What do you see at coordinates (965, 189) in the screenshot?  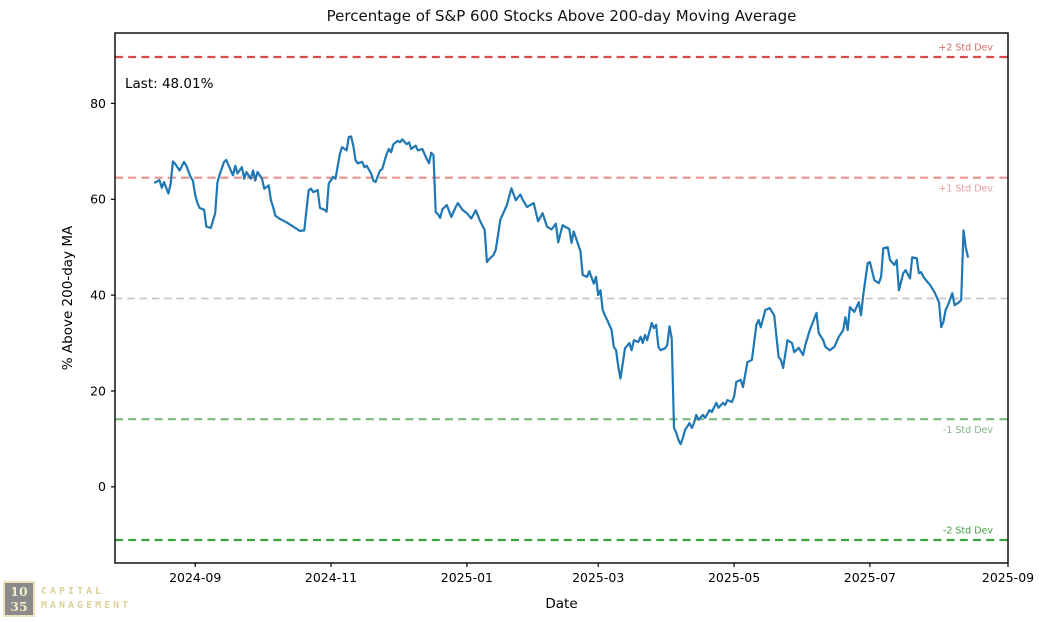 I see `band-label: +1 Std Dev` at bounding box center [965, 189].